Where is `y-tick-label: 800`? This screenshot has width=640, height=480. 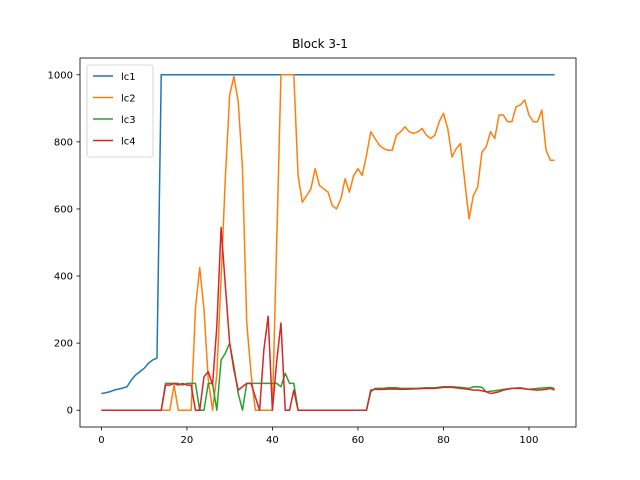 y-tick-label: 800 is located at coordinates (63, 142).